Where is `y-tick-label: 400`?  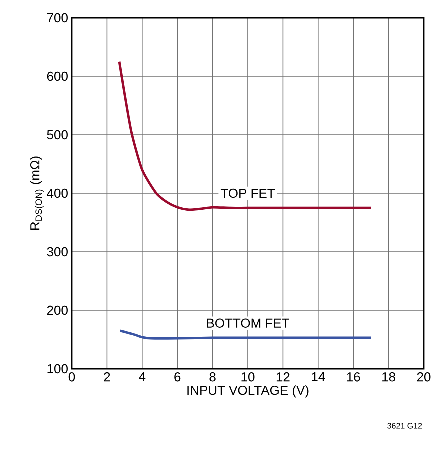
y-tick-label: 400 is located at coordinates (57, 193).